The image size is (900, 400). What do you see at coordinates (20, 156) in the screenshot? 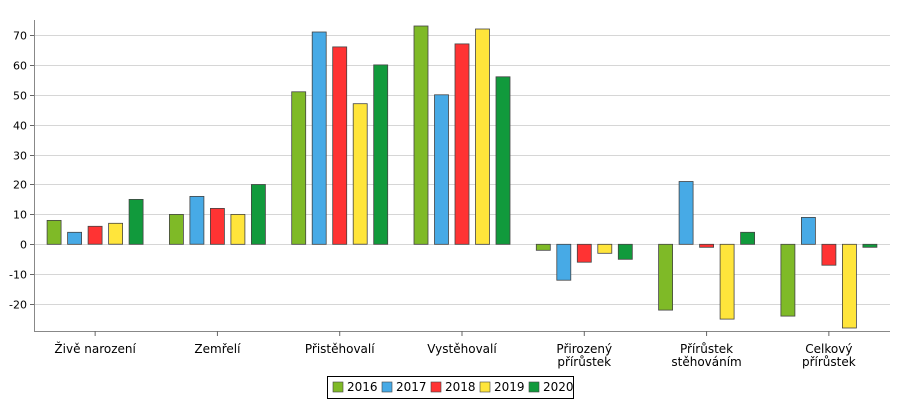
I see `y-tick-label: 30` at bounding box center [20, 156].